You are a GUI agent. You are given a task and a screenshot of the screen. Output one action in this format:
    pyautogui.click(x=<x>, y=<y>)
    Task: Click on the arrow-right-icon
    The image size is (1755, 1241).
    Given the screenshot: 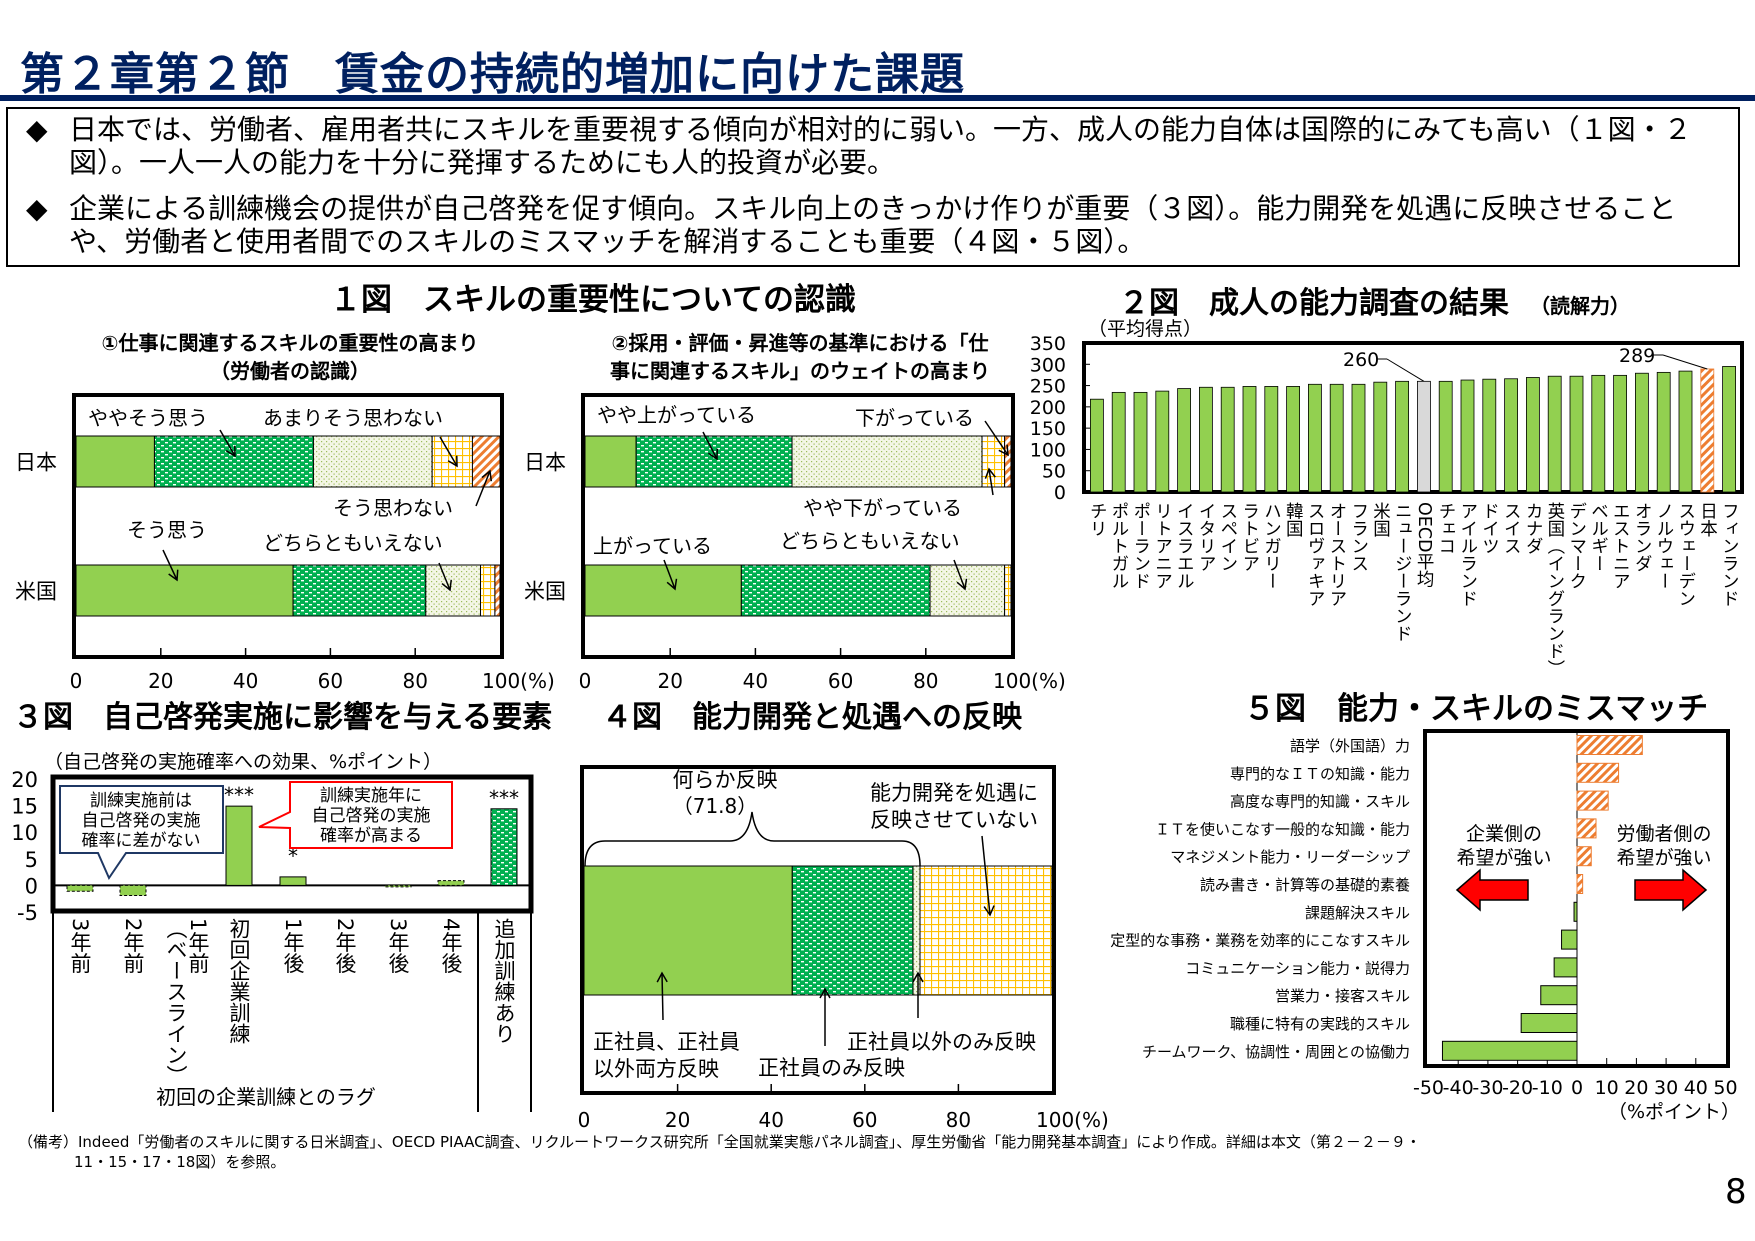 What is the action you would take?
    pyautogui.click(x=1671, y=890)
    